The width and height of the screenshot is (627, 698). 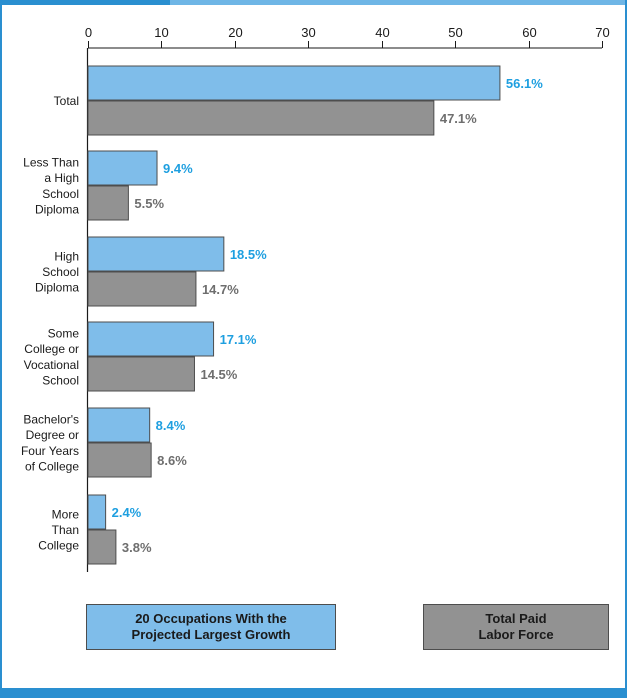 I want to click on data-label: 14.5%, so click(x=218, y=374).